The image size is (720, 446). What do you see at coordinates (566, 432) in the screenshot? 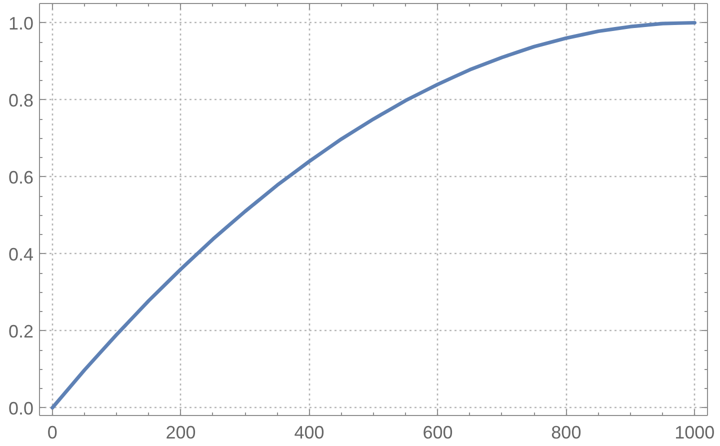
I see `x-tick-label: 800` at bounding box center [566, 432].